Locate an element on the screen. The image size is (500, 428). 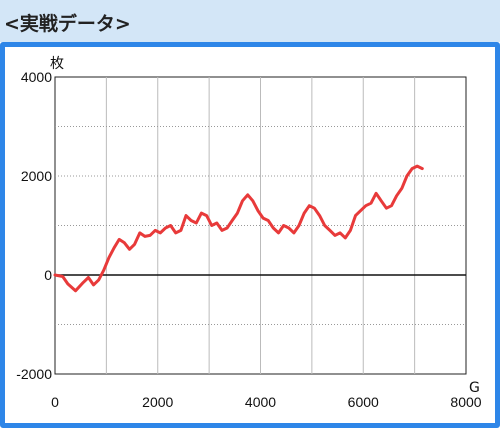
x-tick-label: 6000 is located at coordinates (363, 402).